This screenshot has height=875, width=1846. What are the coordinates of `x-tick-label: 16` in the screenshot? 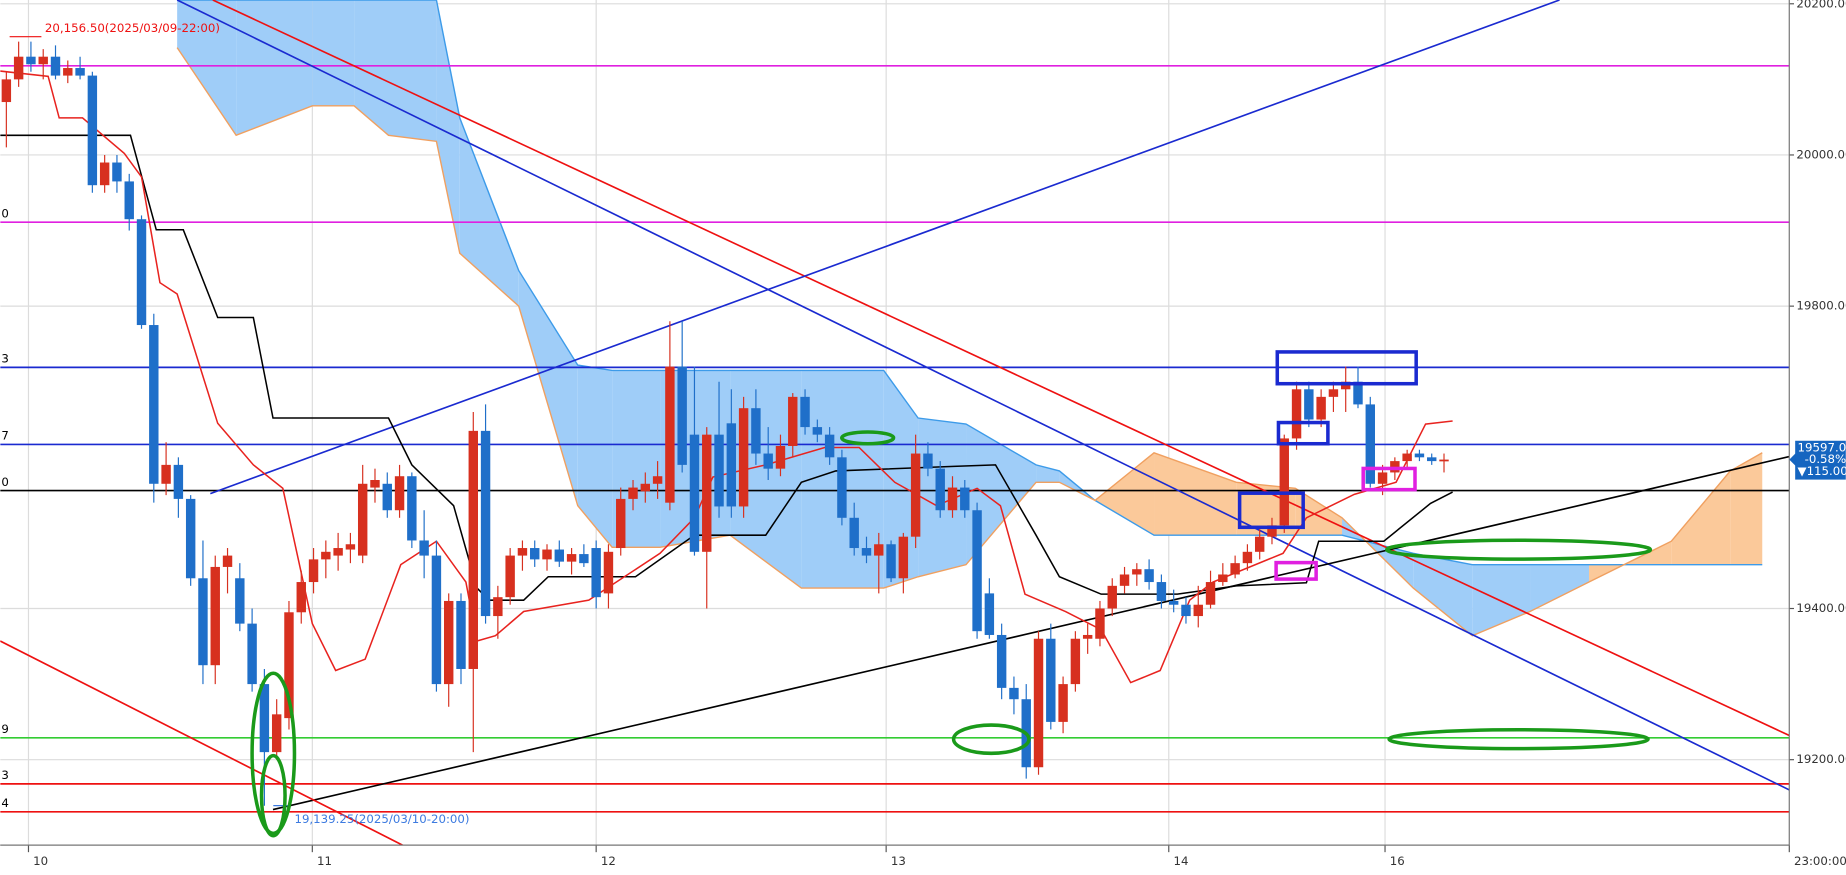 It's located at (1397, 861).